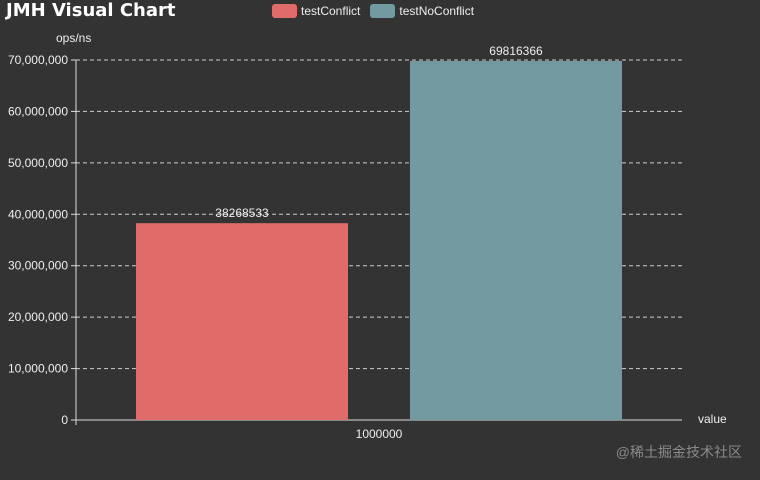 This screenshot has width=760, height=480. I want to click on x-axis-label: value, so click(712, 419).